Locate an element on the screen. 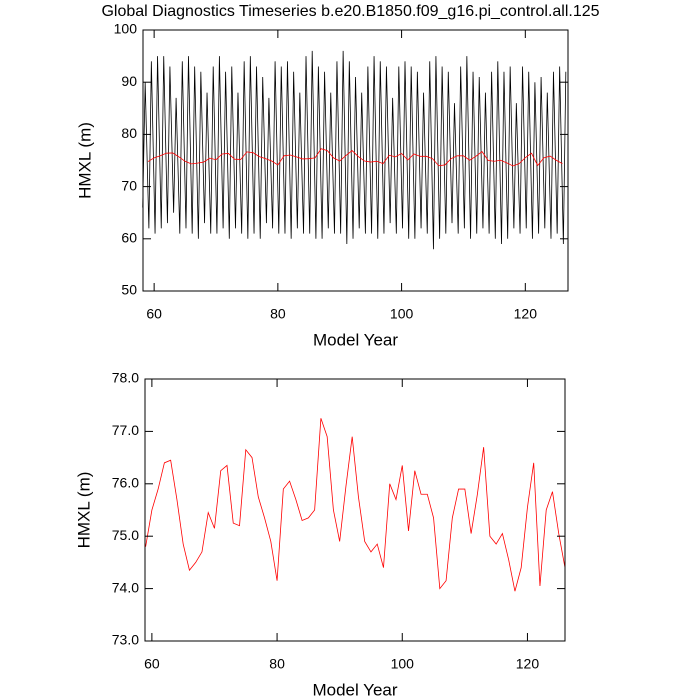 The width and height of the screenshot is (700, 700). y-tick-label: 78.0 is located at coordinates (125, 378).